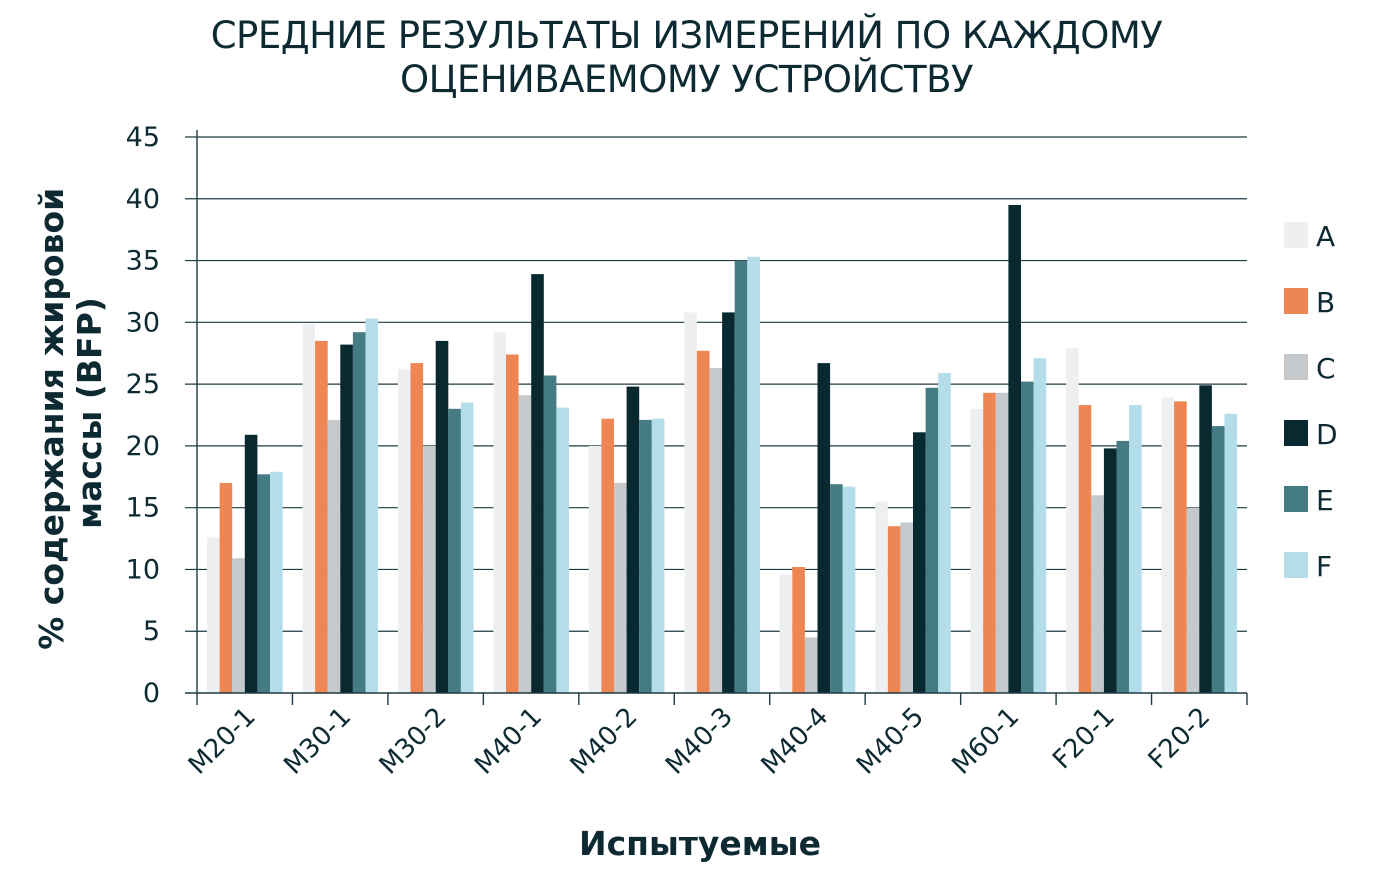 This screenshot has width=1373, height=881. I want to click on y-tick-label: 30, so click(143, 322).